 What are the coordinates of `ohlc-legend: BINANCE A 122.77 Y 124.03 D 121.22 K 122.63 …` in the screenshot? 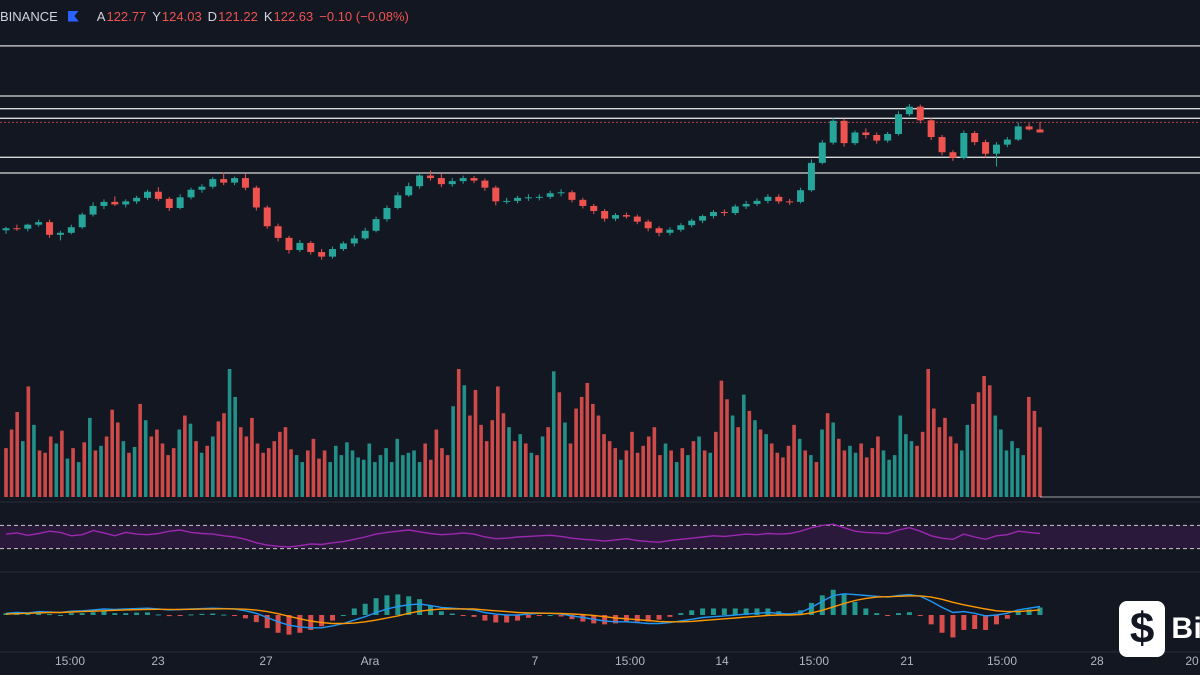 It's located at (204, 16).